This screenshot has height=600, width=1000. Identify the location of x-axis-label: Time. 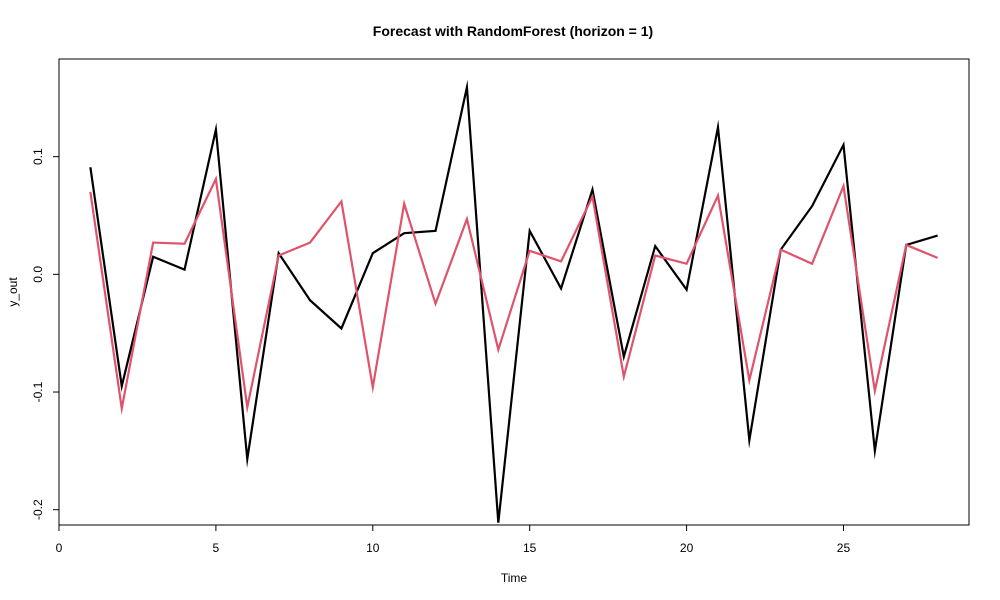
(514, 578).